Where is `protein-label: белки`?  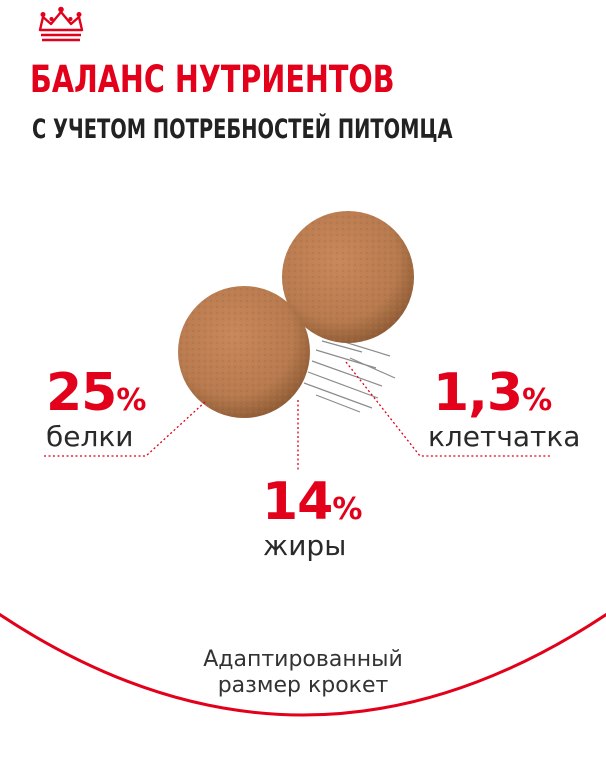 protein-label: белки is located at coordinates (90, 436).